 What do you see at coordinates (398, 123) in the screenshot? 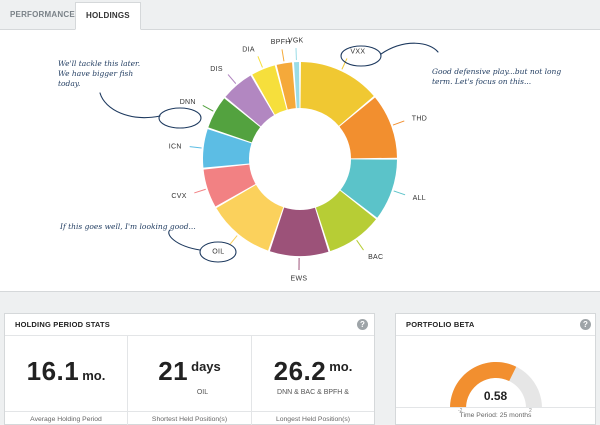
I see `leader-line-thd` at bounding box center [398, 123].